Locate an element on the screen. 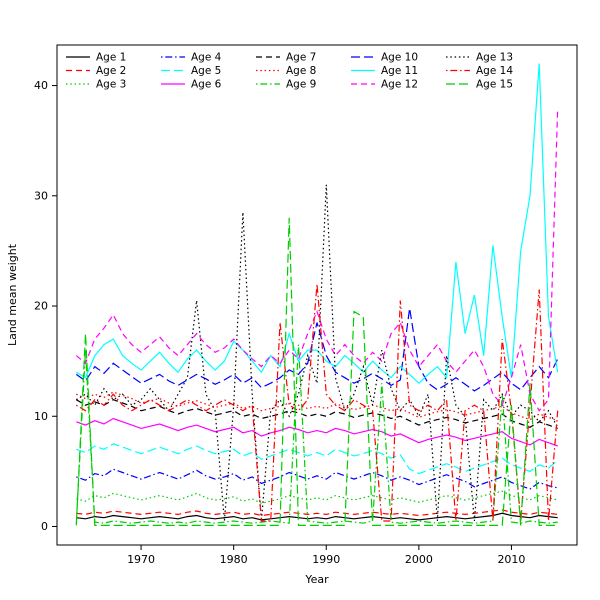  legend-label-age-2: Age 2 is located at coordinates (111, 71).